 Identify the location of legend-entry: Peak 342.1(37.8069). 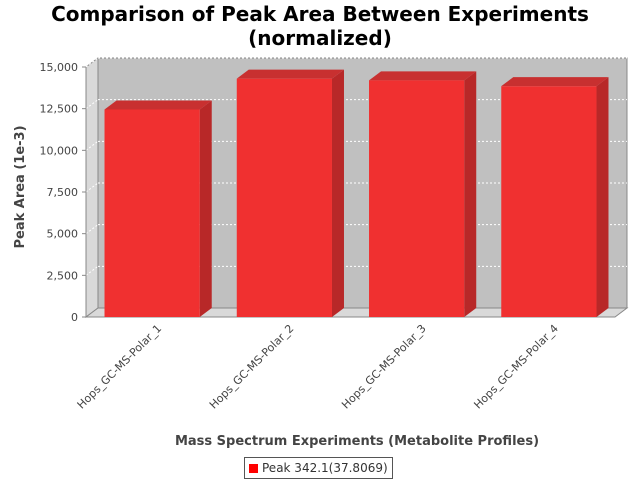
(325, 468).